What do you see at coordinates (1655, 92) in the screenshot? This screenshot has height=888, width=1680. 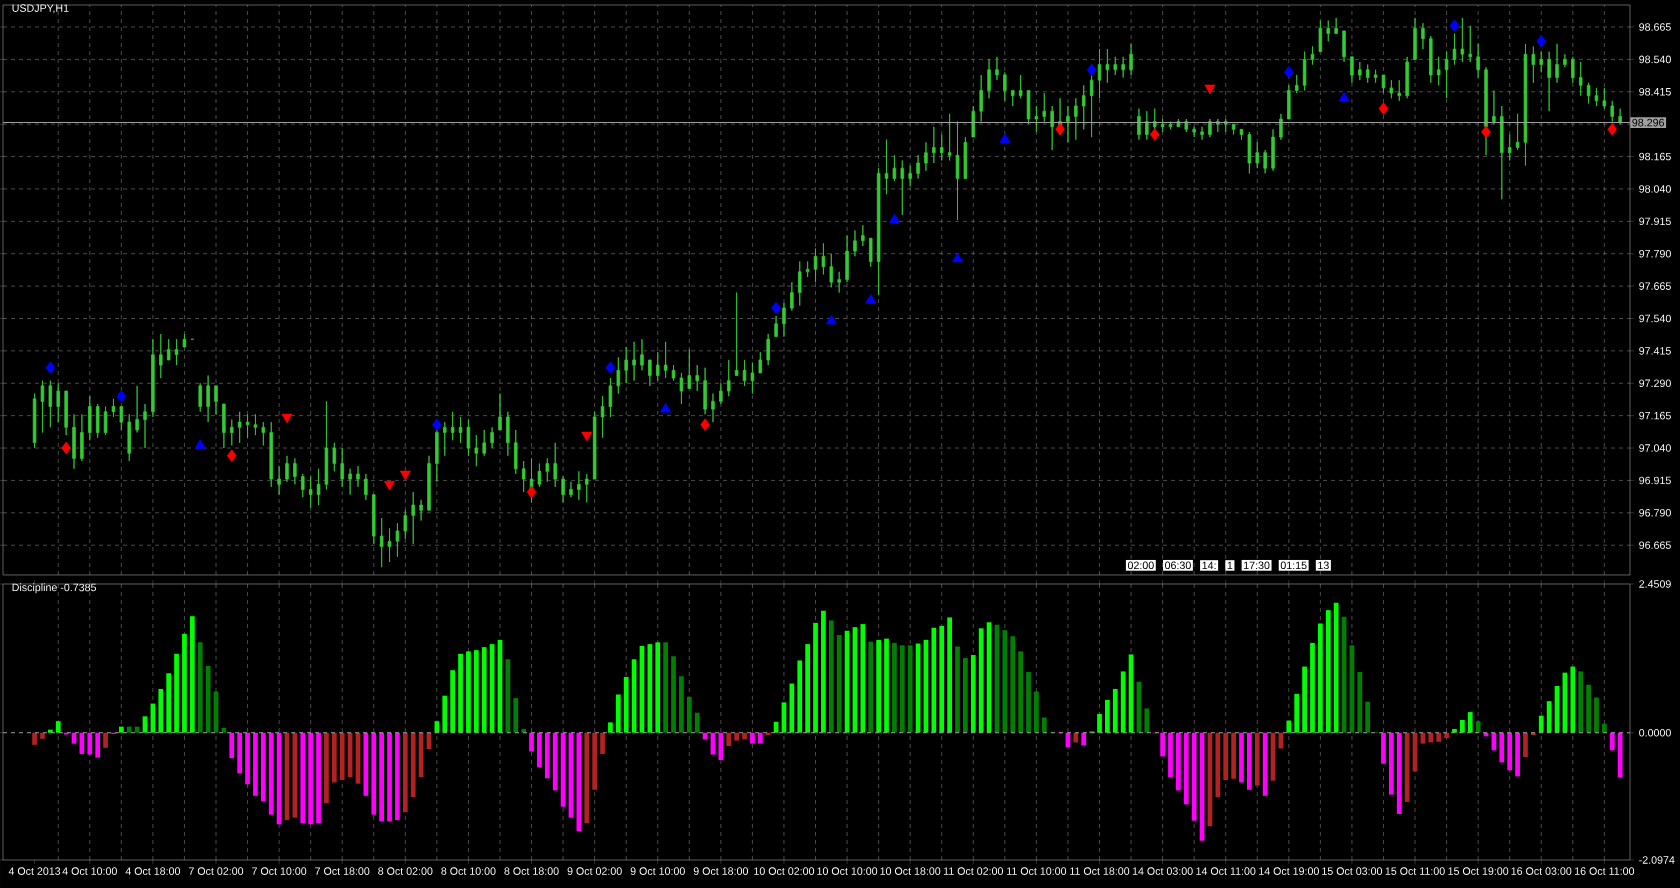 I see `y-tick-label: 98.415` at bounding box center [1655, 92].